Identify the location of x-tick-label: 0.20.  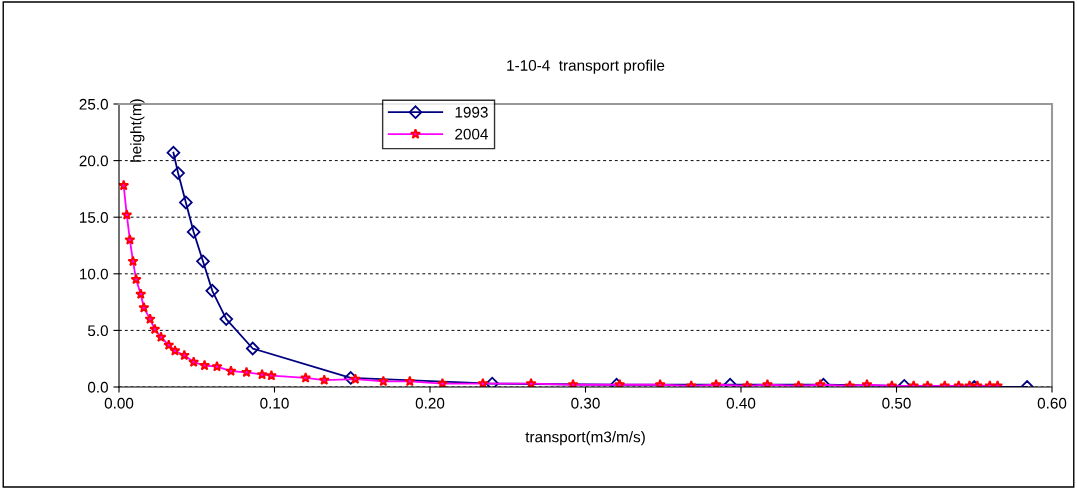
(430, 403).